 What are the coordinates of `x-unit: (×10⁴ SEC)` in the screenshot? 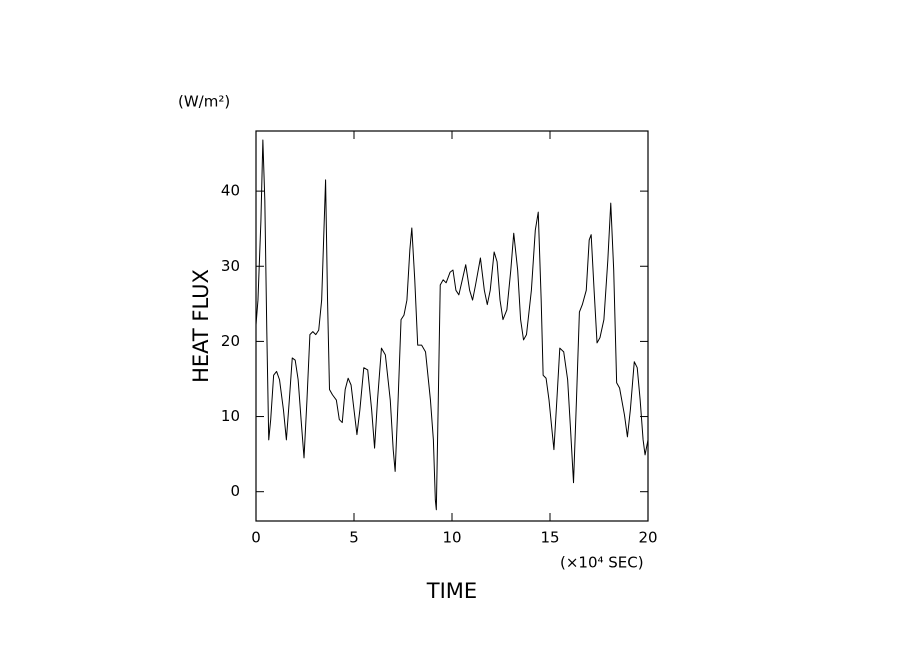 It's located at (602, 563).